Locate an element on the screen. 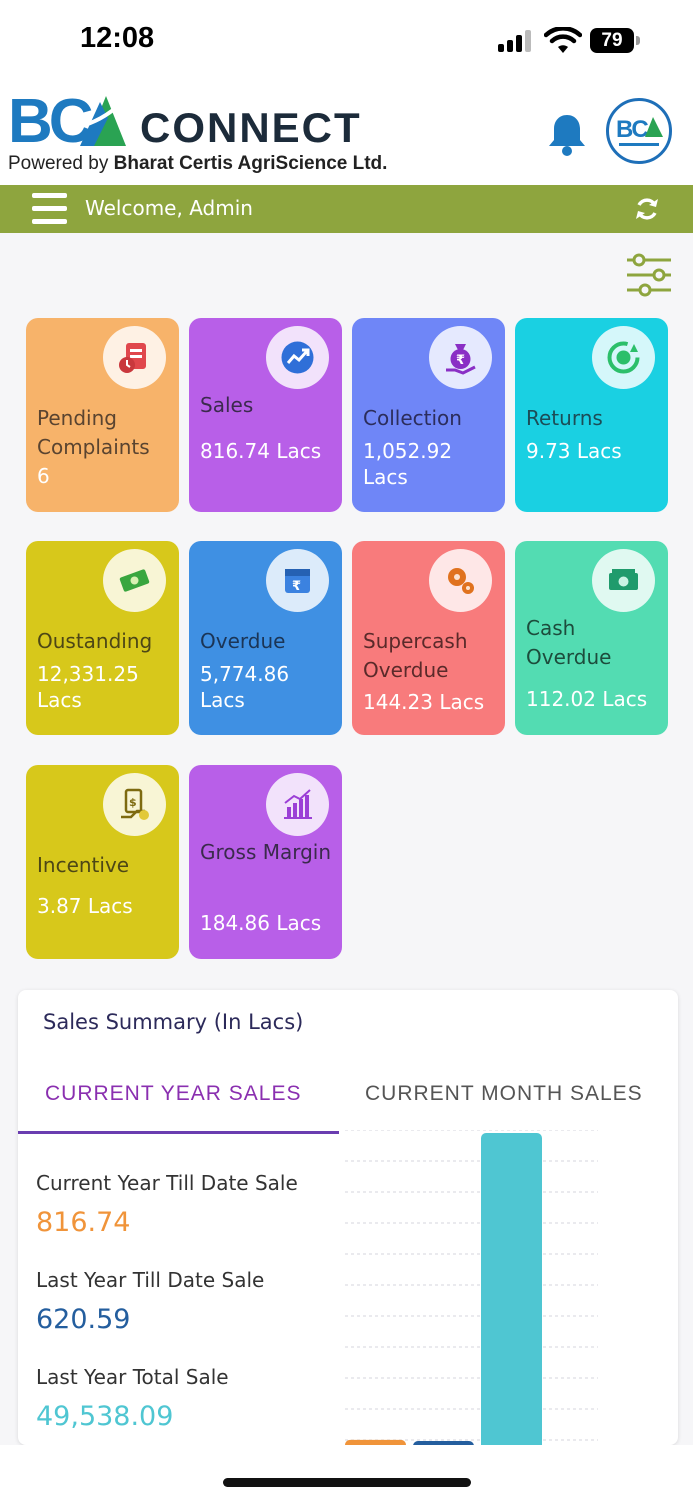 The height and width of the screenshot is (1500, 693). money-bag-icon: ₹ is located at coordinates (460, 357).